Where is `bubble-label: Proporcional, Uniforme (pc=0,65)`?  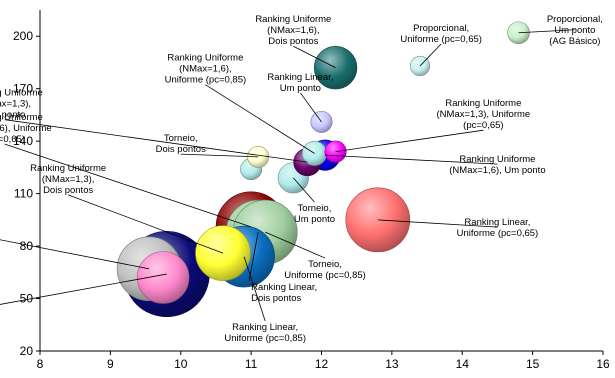 bubble-label: Proporcional, Uniforme (pc=0,65) is located at coordinates (441, 34).